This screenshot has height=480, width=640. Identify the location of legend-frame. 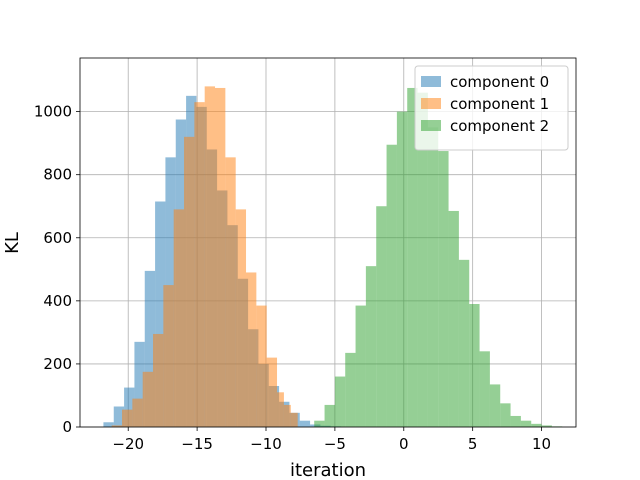
(491, 108).